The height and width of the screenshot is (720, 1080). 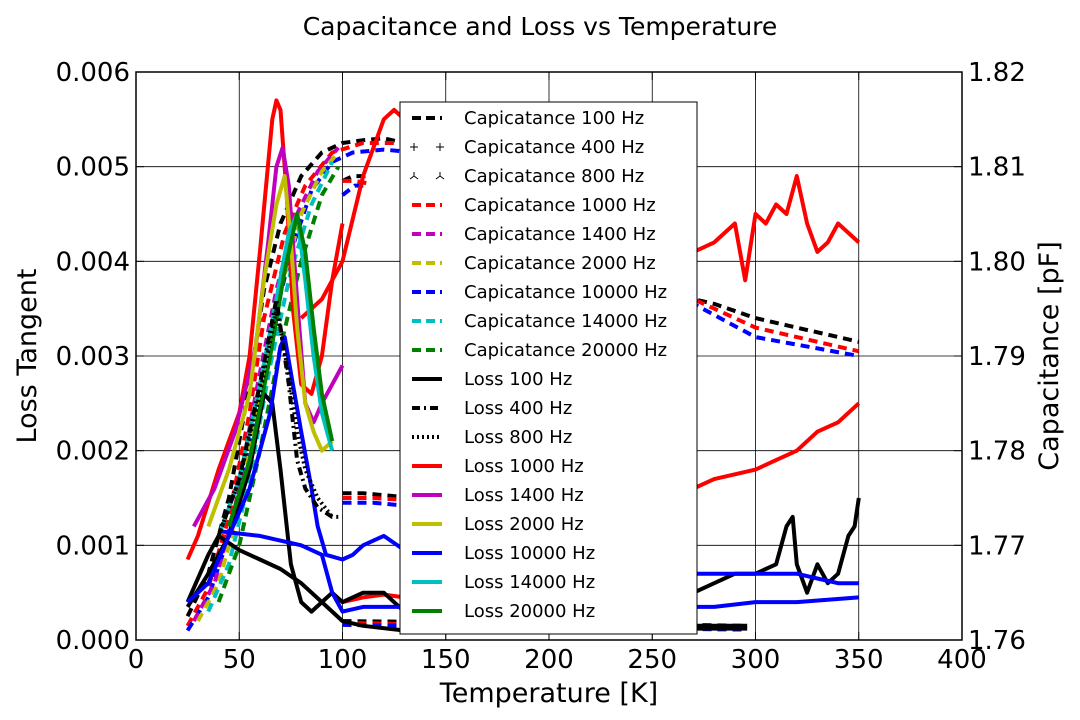 What do you see at coordinates (27, 356) in the screenshot?
I see `y-axis-title-left: Loss Tangent` at bounding box center [27, 356].